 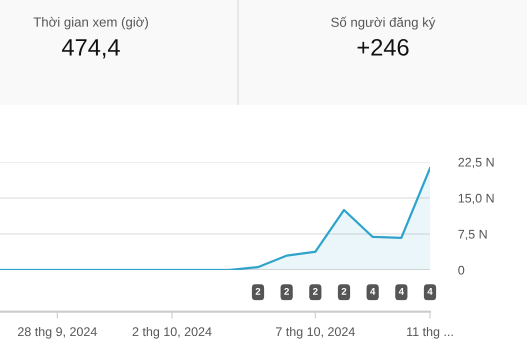 What do you see at coordinates (383, 47) in the screenshot?
I see `text: +246` at bounding box center [383, 47].